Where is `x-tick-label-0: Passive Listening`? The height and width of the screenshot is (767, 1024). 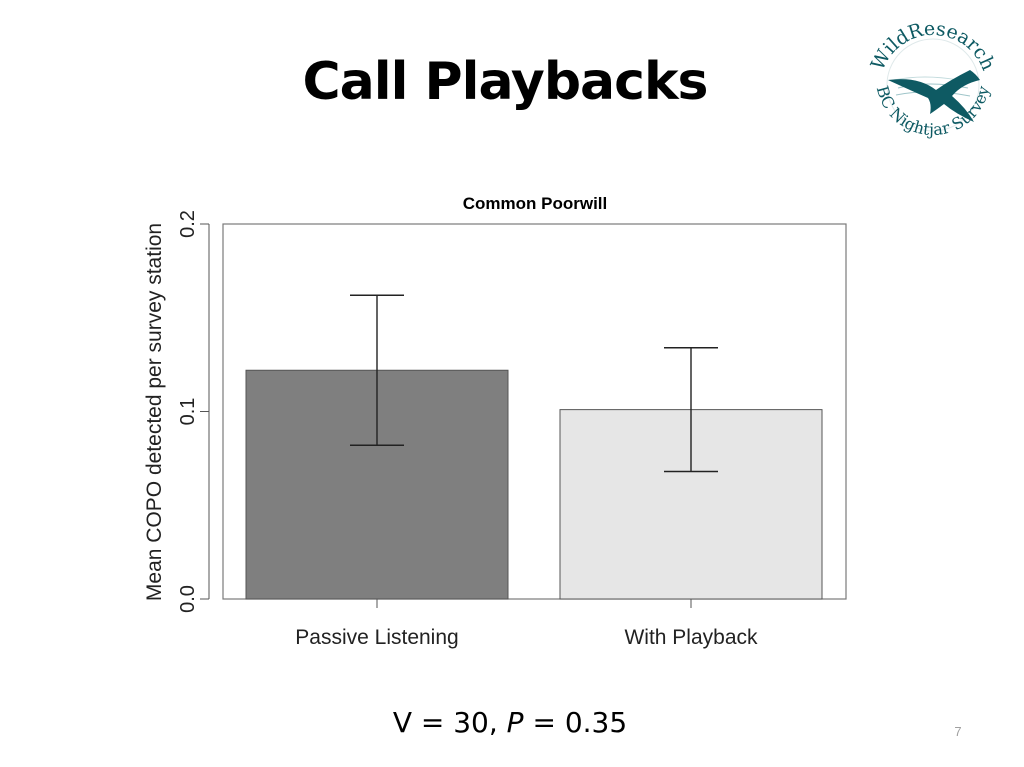
x-tick-label-0: Passive Listening is located at coordinates (376, 637).